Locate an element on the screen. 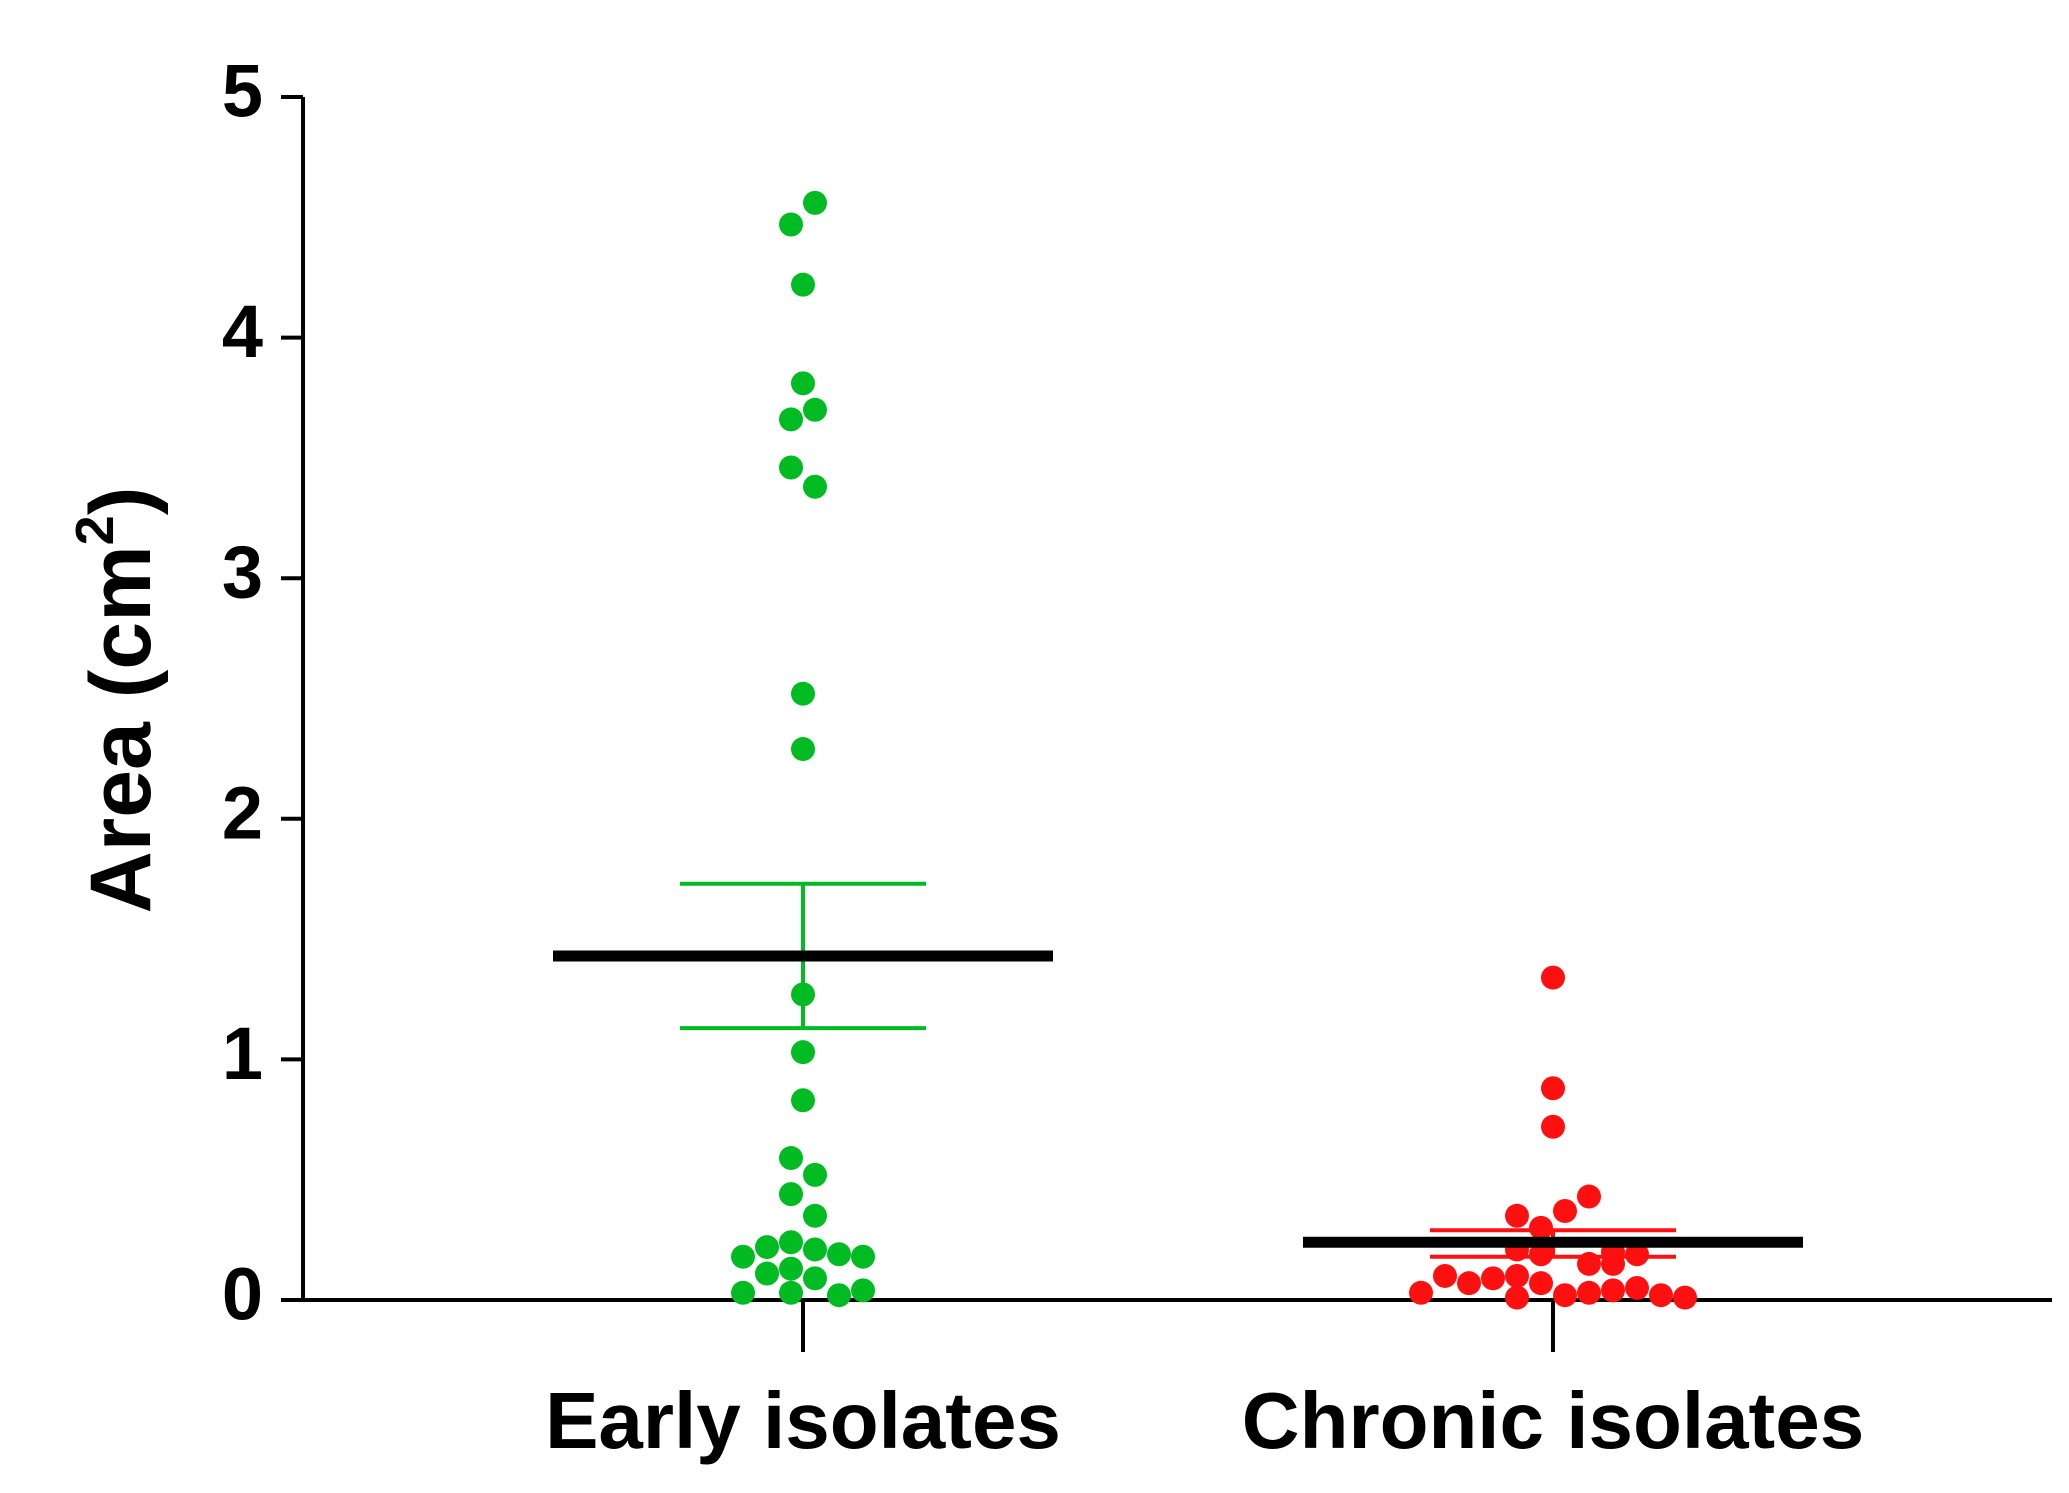 The image size is (2069, 1493). y-axis-title-superscript: 2 is located at coordinates (95, 530).